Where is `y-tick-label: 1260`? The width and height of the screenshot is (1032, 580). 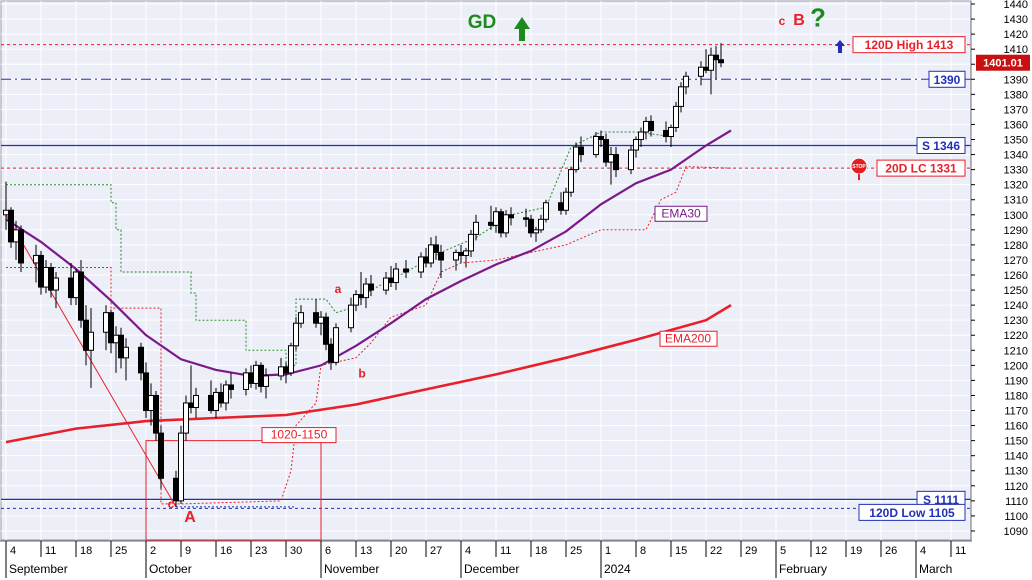 y-tick-label: 1260 is located at coordinates (1016, 276).